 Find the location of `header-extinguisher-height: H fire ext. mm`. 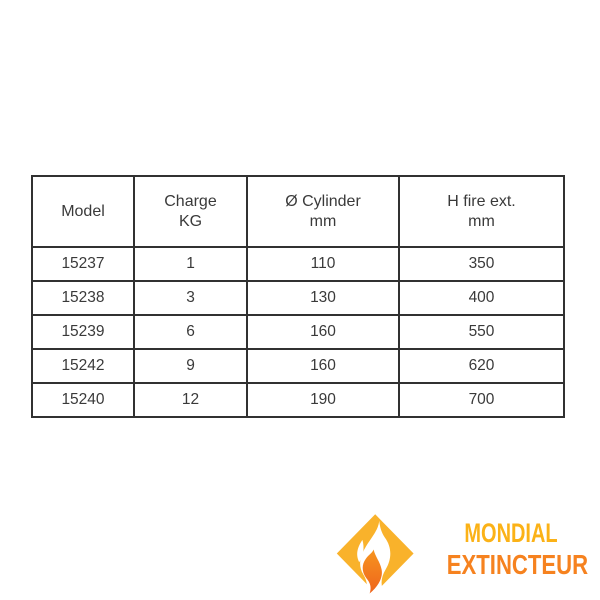

header-extinguisher-height: H fire ext. mm is located at coordinates (481, 211).